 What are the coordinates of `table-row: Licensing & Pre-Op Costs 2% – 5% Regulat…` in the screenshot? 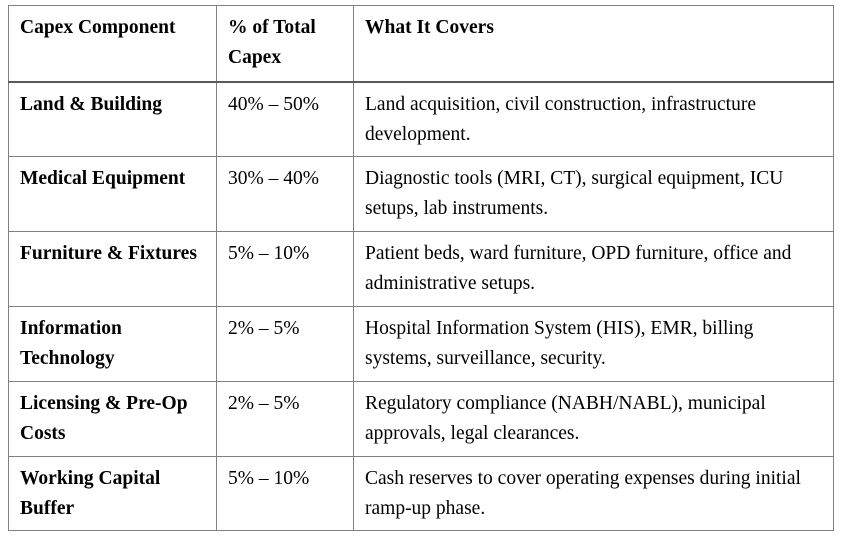 It's located at (421, 419).